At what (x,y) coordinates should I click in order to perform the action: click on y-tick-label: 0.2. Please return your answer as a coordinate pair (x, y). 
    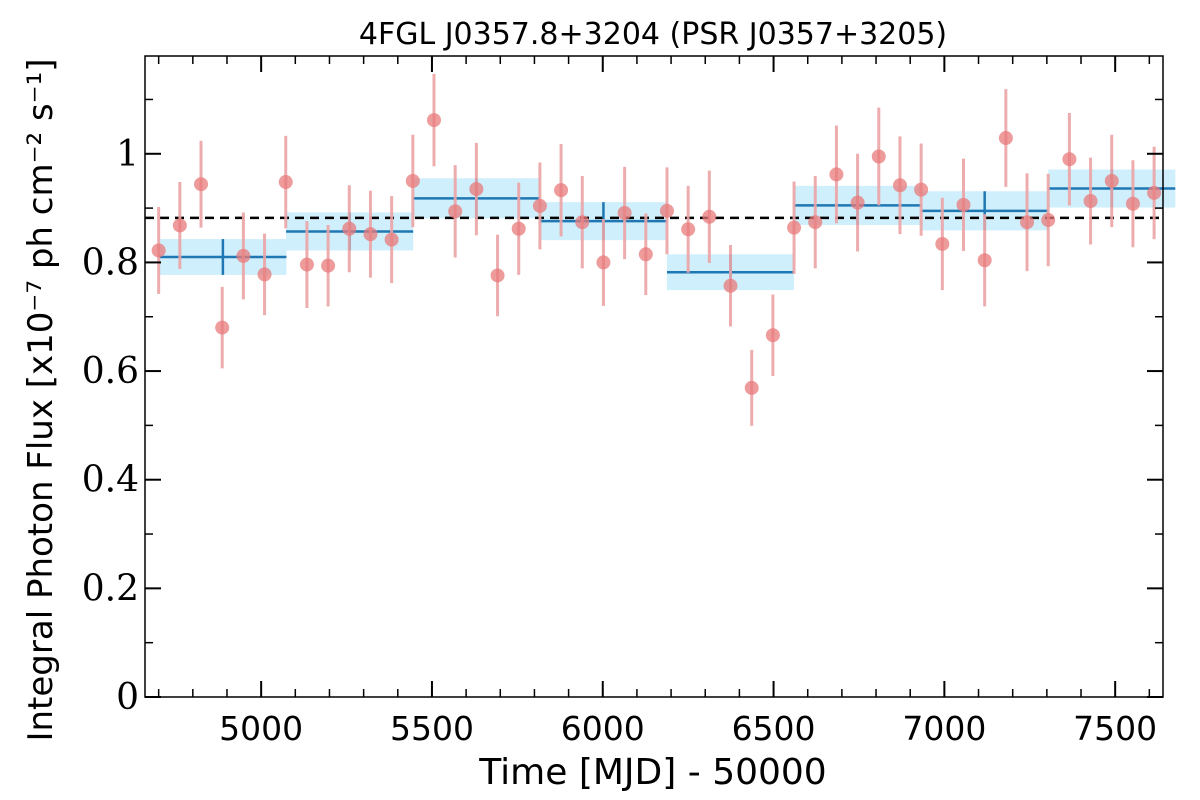
    Looking at the image, I should click on (110, 588).